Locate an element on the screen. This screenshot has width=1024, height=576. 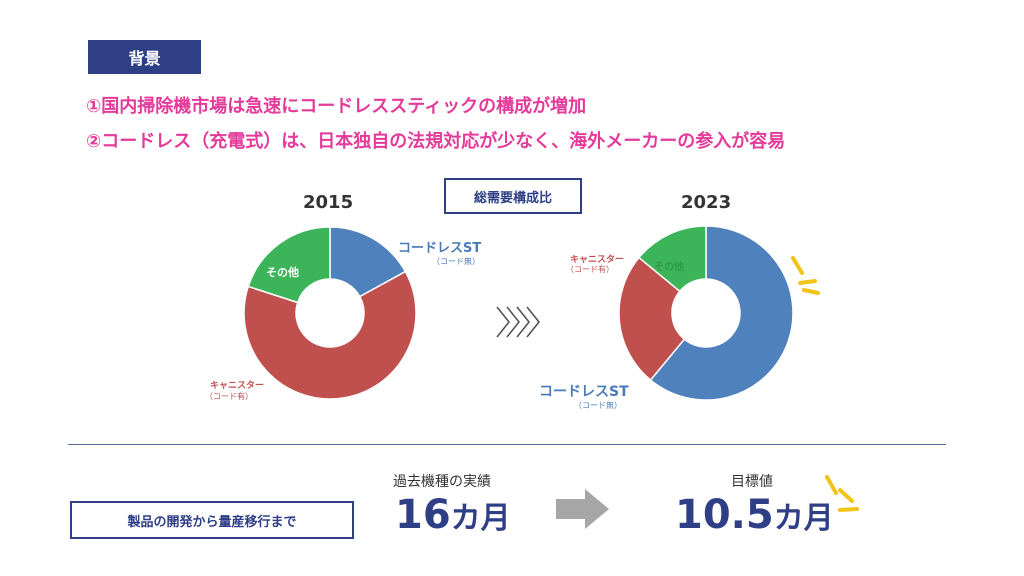
target-value: 10.5カ月 is located at coordinates (754, 515).